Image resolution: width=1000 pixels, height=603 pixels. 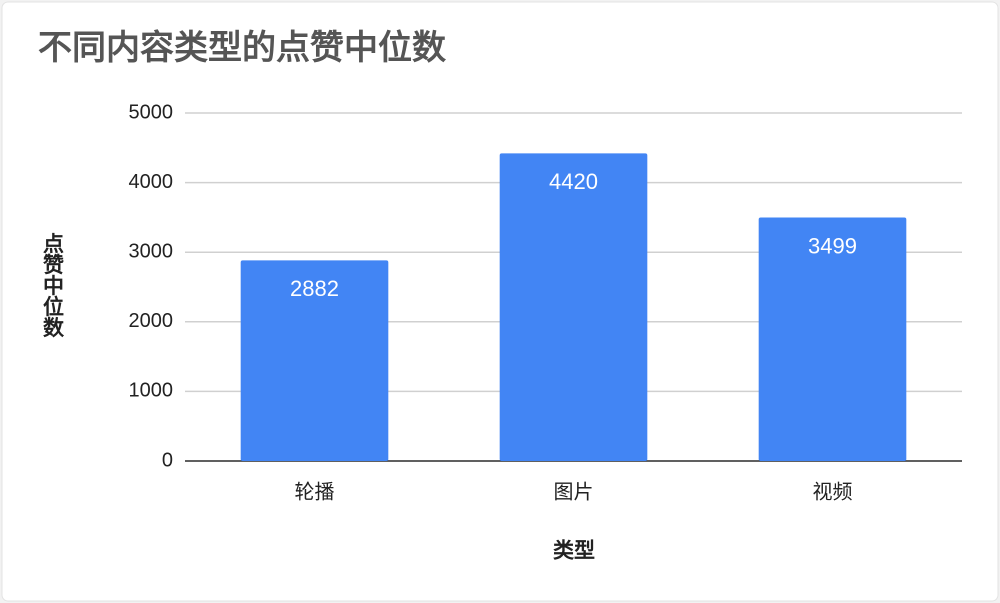 What do you see at coordinates (151, 391) in the screenshot?
I see `y-tick-label: 1000` at bounding box center [151, 391].